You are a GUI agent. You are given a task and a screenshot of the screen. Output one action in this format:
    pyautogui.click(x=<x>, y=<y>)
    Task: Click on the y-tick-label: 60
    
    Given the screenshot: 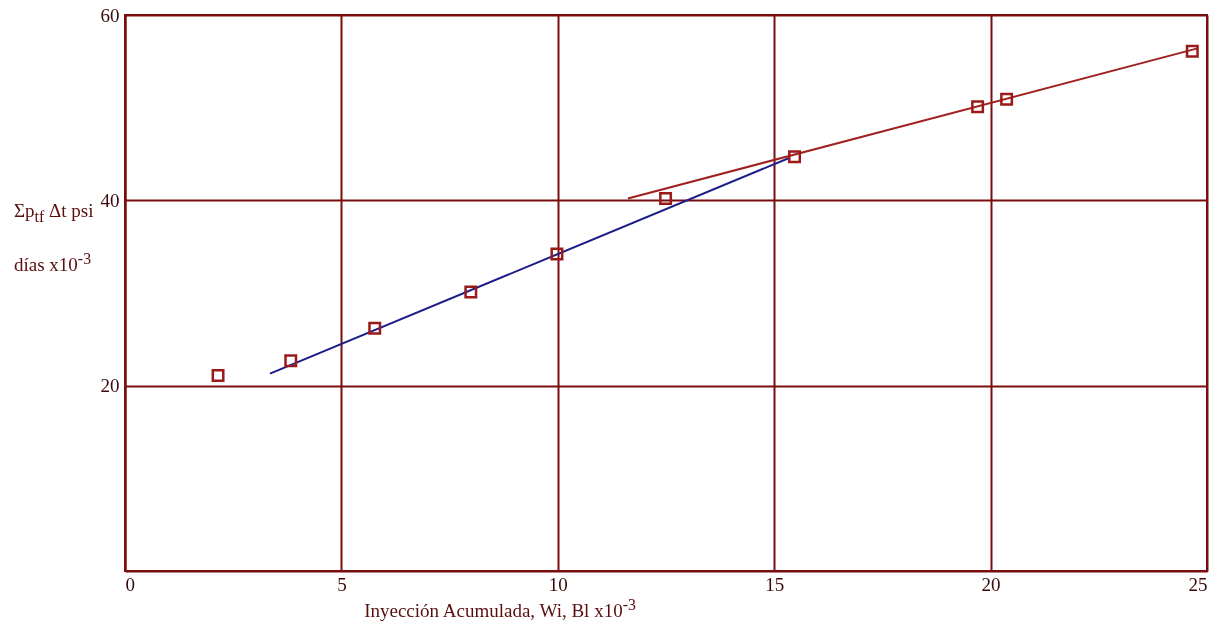 What is the action you would take?
    pyautogui.click(x=110, y=15)
    